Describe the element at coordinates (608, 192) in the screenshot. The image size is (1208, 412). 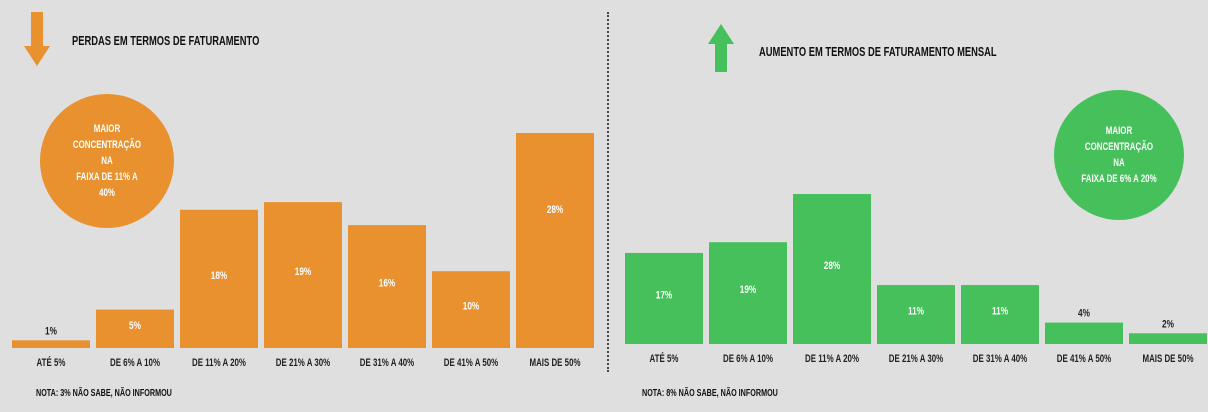
I see `divider` at that location.